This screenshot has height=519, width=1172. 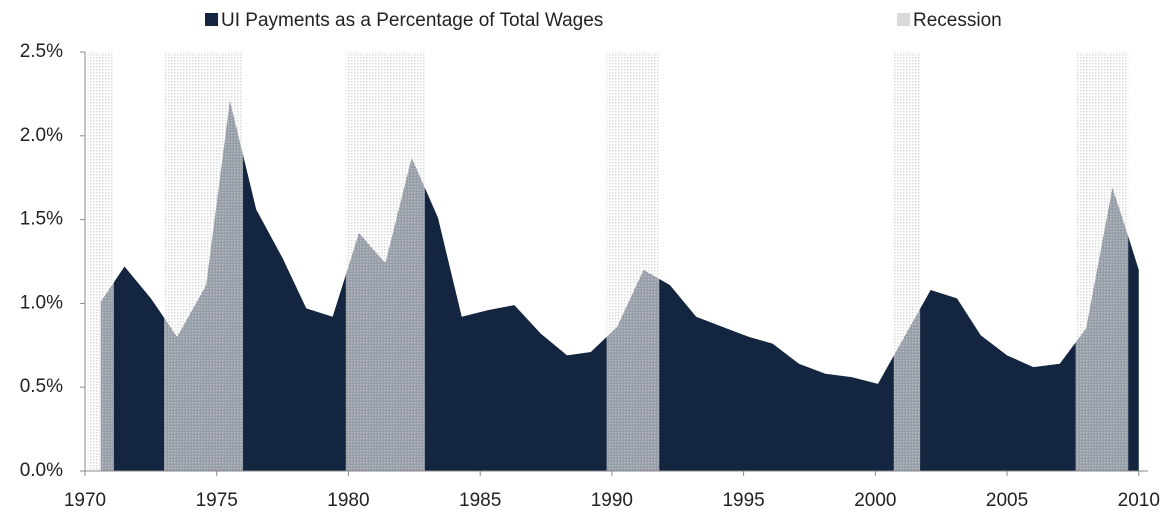 I want to click on x-tick-label: 1980, so click(x=348, y=500).